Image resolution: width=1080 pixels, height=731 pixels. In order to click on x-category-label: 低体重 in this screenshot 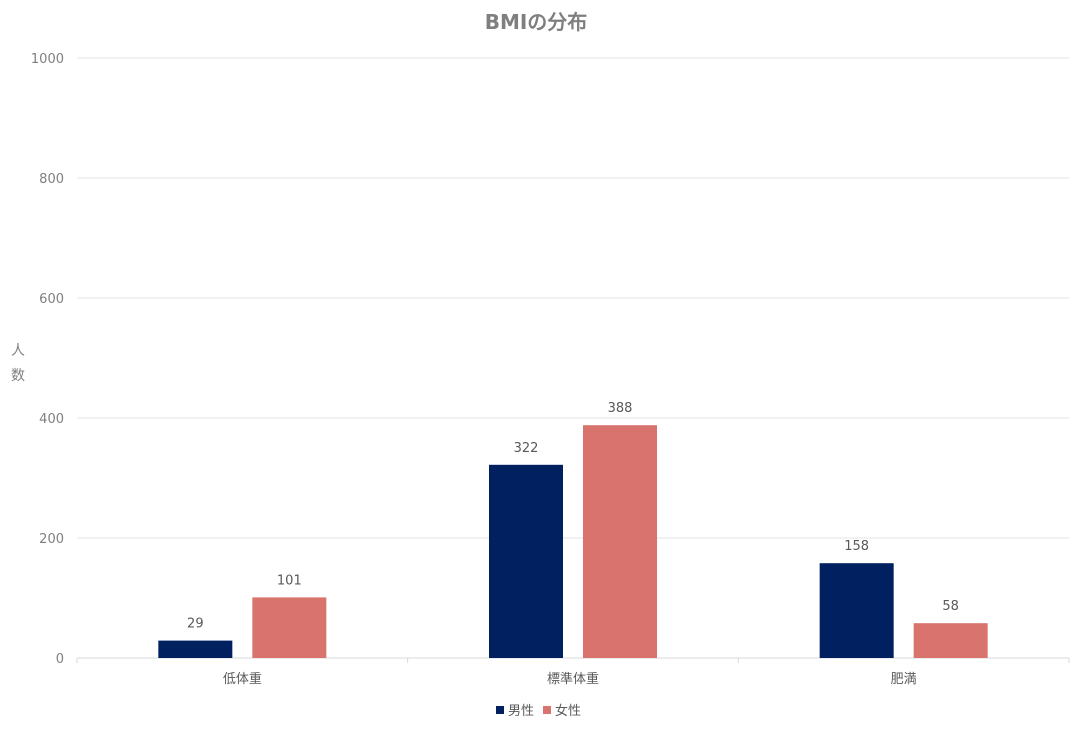, I will do `click(242, 679)`.